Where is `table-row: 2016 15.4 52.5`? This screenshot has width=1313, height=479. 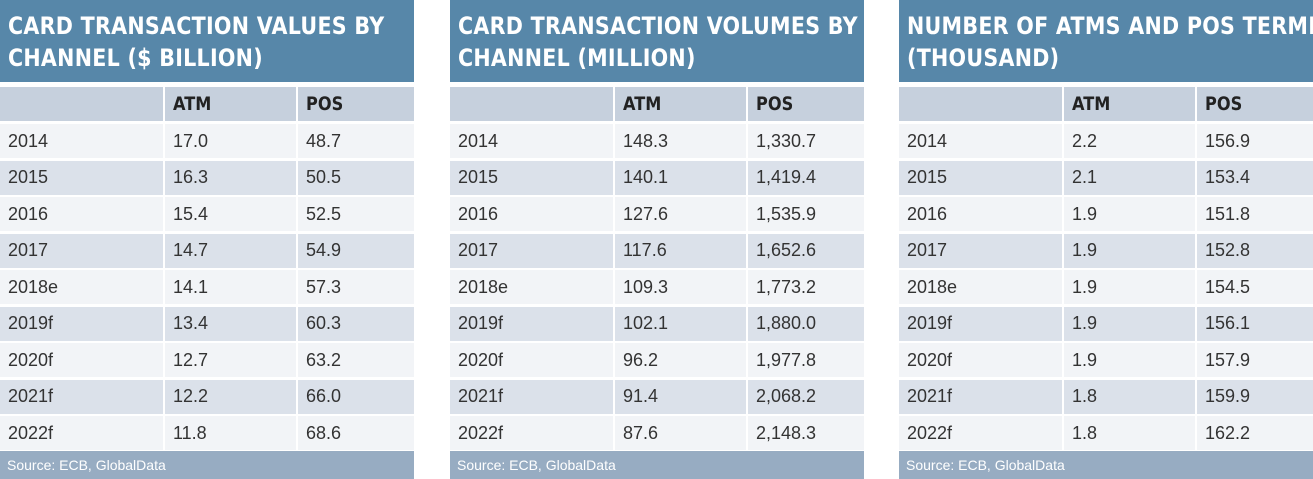 table-row: 2016 15.4 52.5 is located at coordinates (207, 214).